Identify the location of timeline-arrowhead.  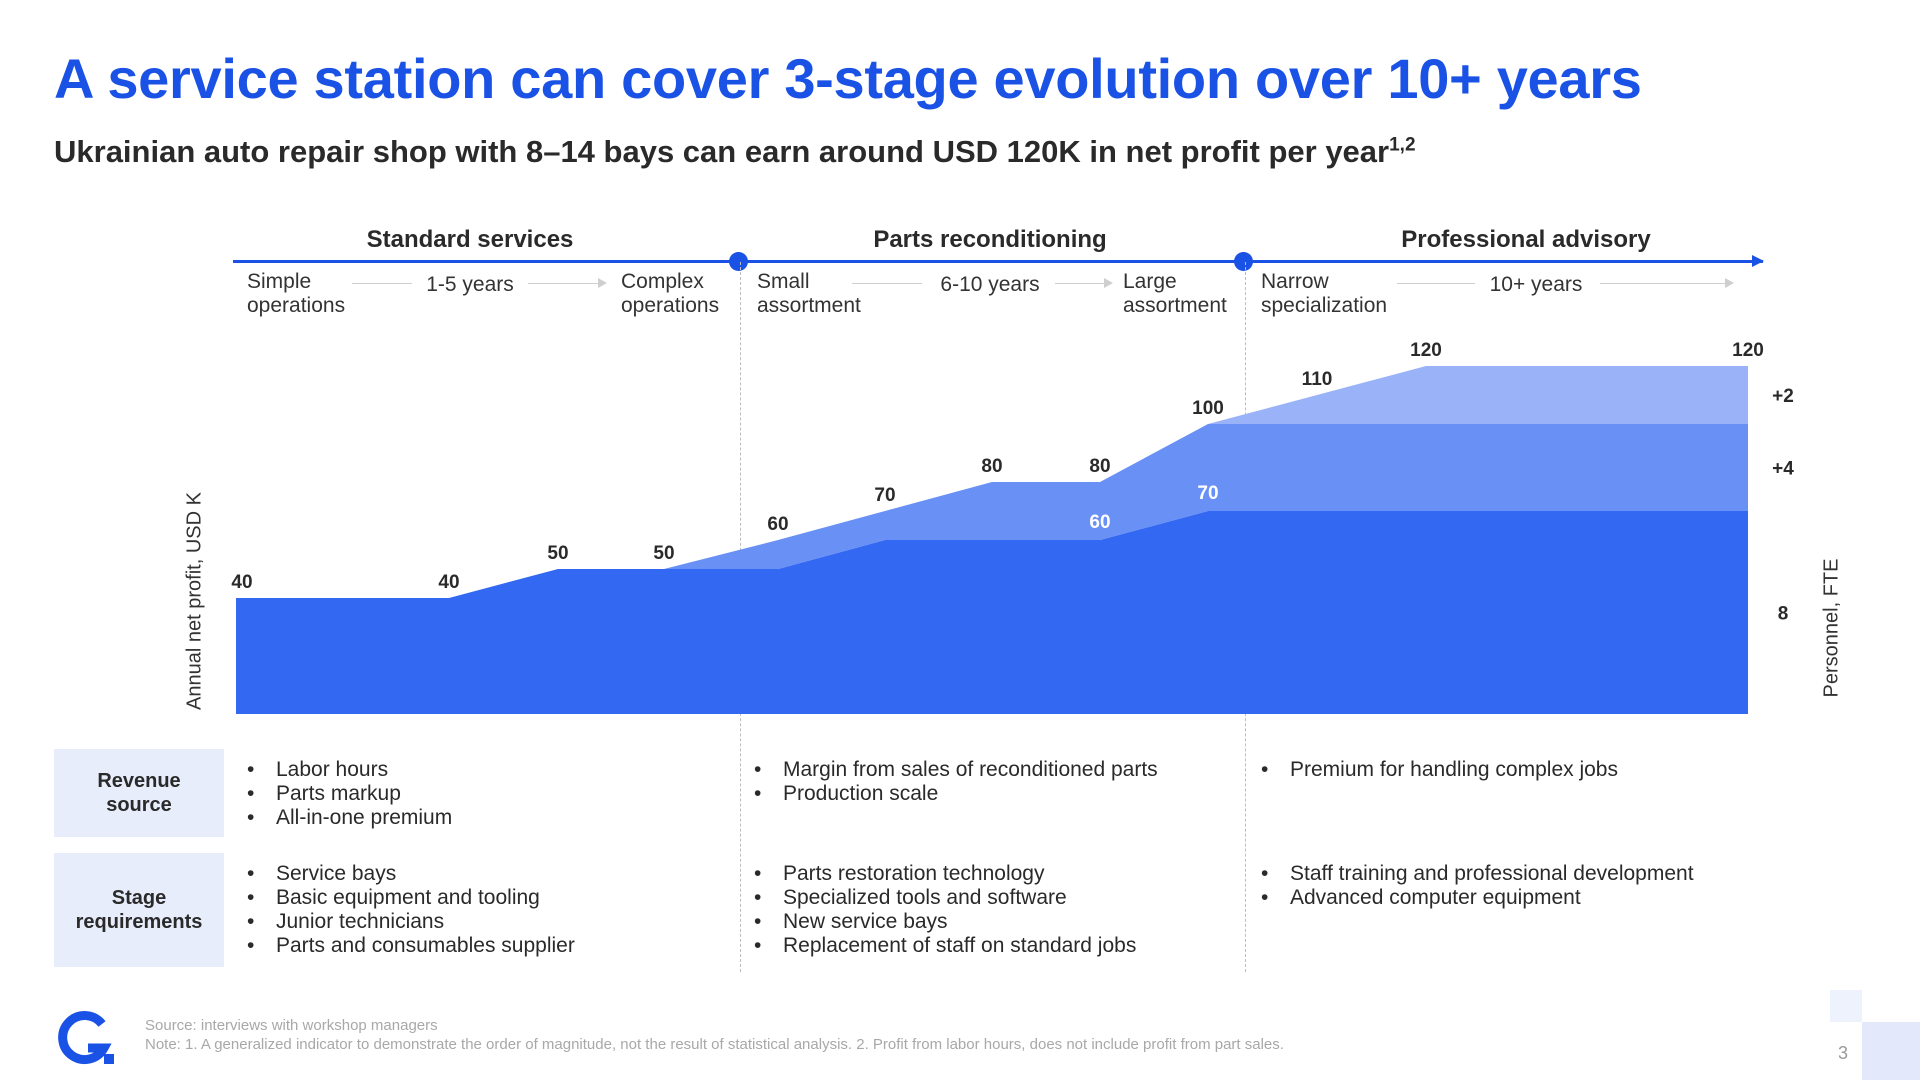
(1758, 261).